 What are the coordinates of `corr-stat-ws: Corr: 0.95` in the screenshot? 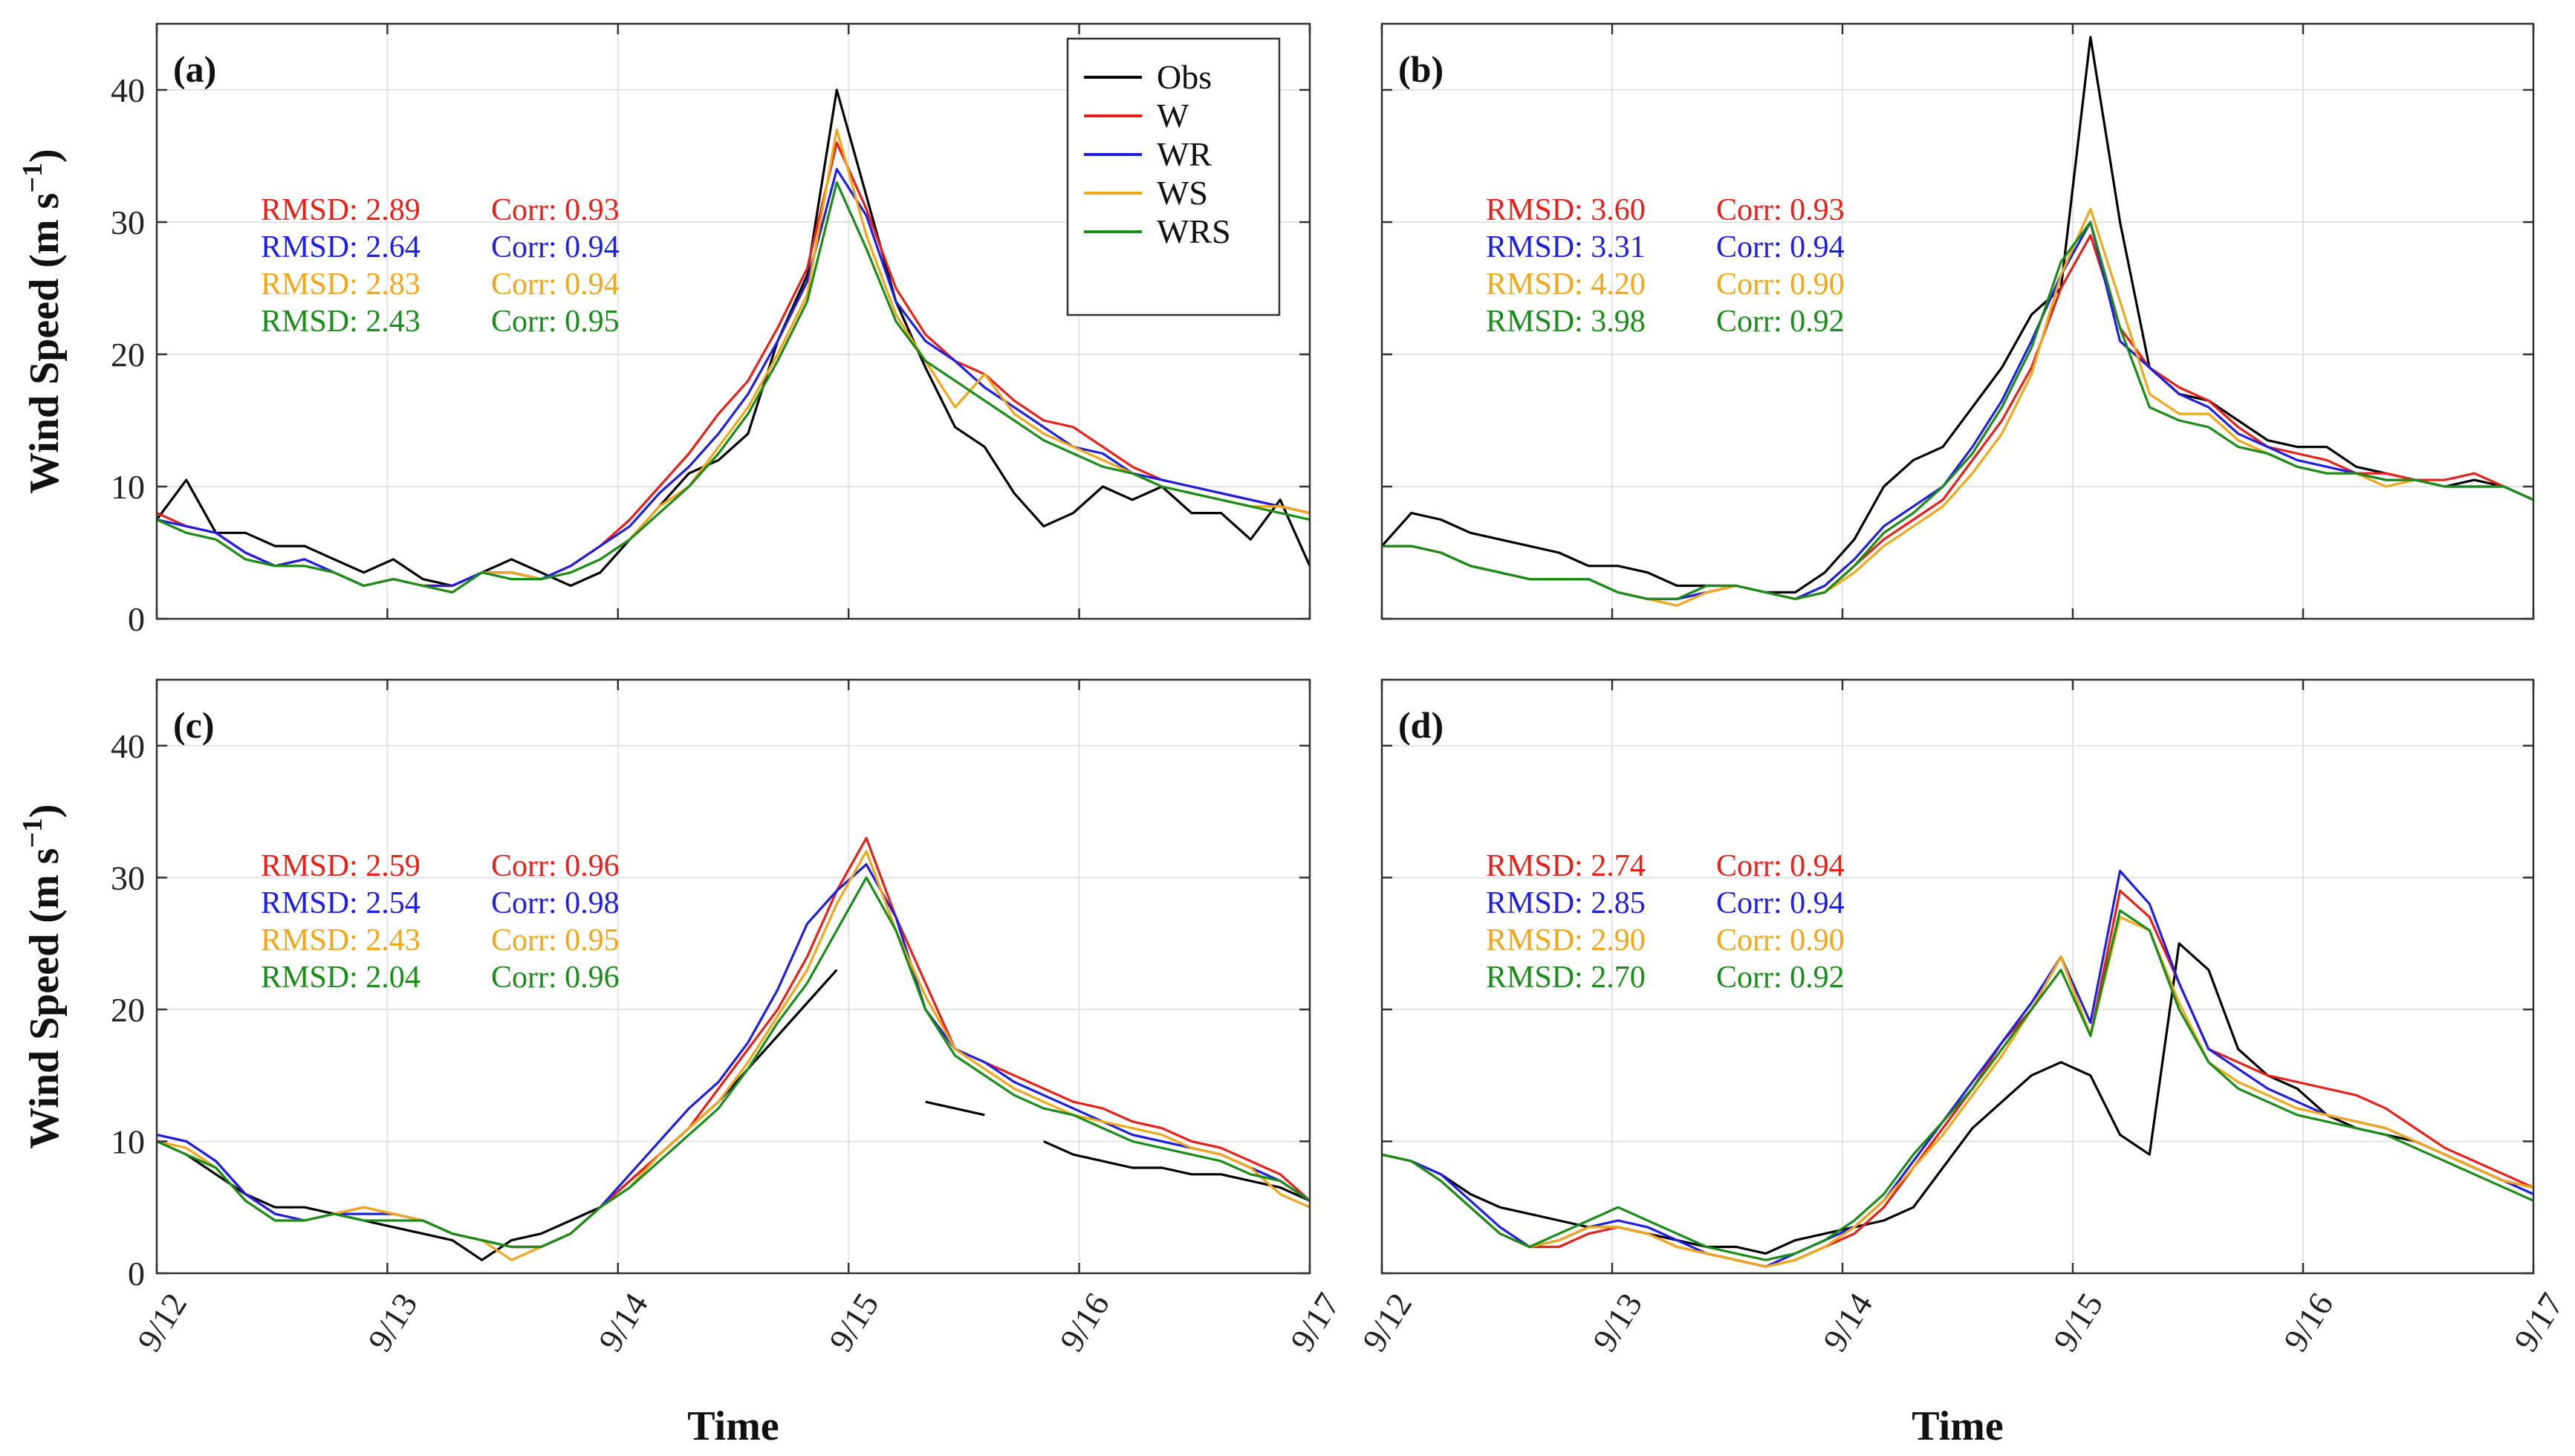 It's located at (555, 941).